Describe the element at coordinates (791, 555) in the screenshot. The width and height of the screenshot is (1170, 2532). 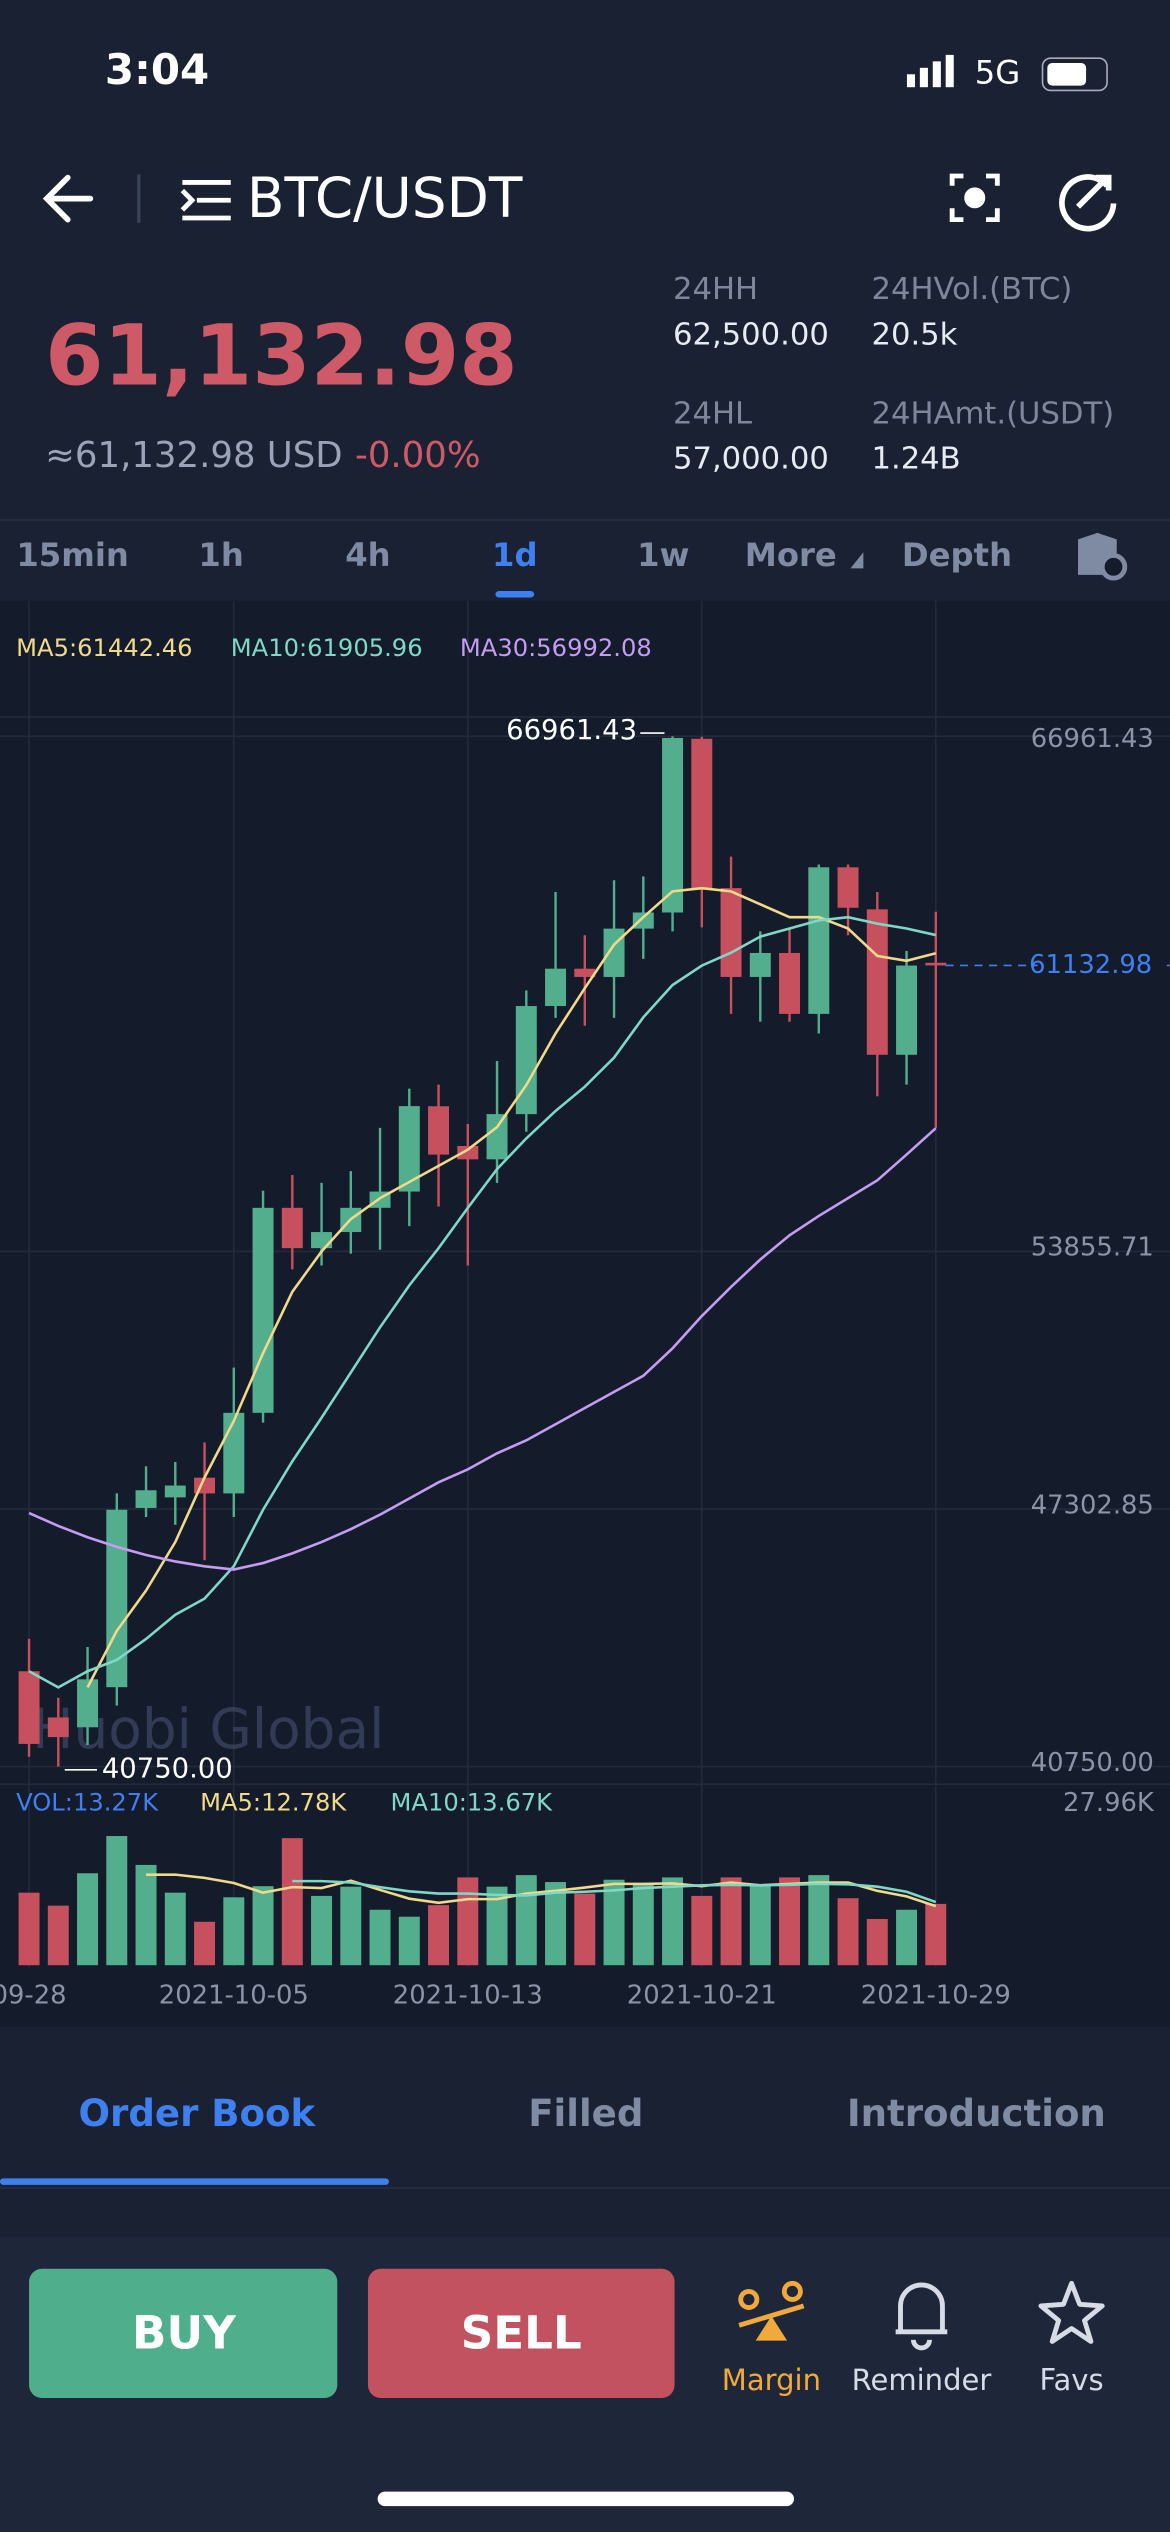
I see `interval-tab: More` at that location.